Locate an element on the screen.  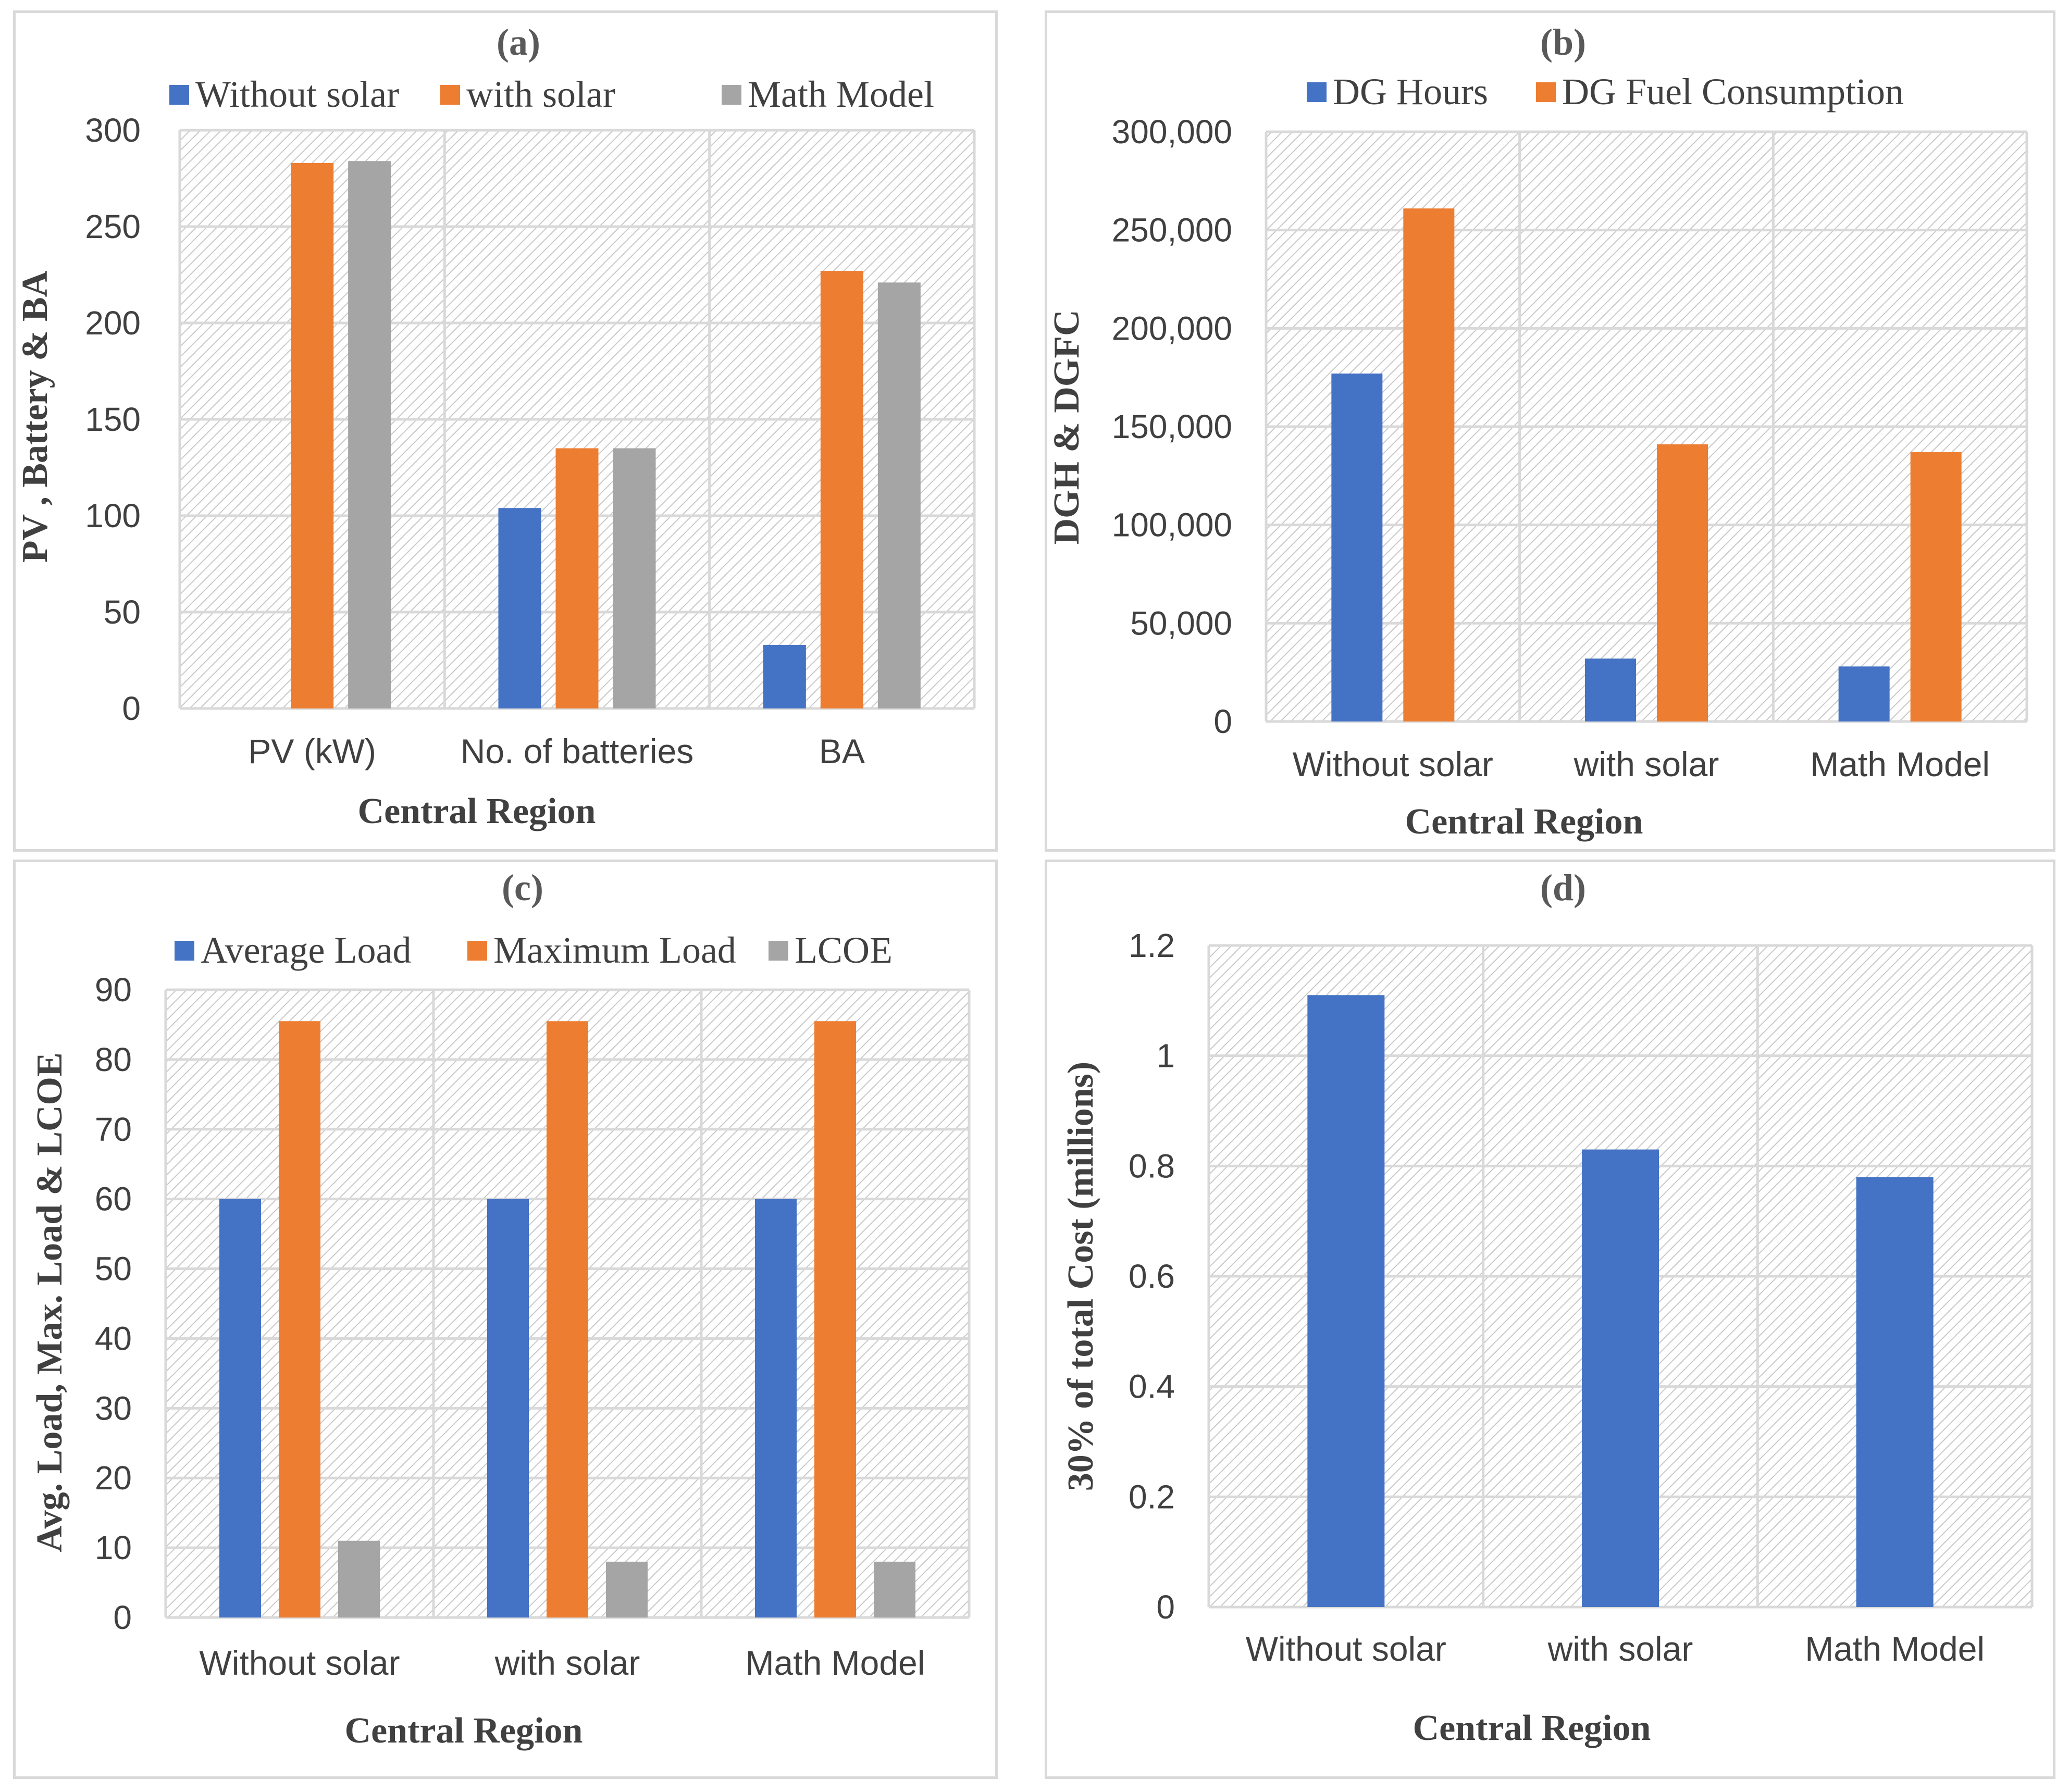
x-axis-title-b: Central Region is located at coordinates (1524, 822).